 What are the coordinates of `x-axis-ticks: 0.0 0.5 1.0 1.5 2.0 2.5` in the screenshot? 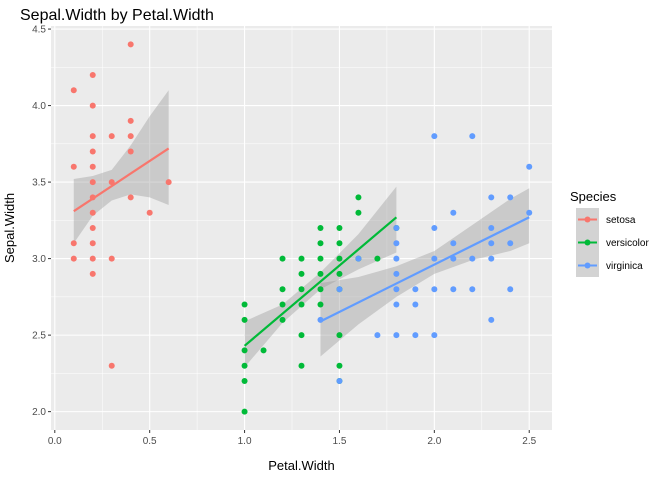 It's located at (292, 438).